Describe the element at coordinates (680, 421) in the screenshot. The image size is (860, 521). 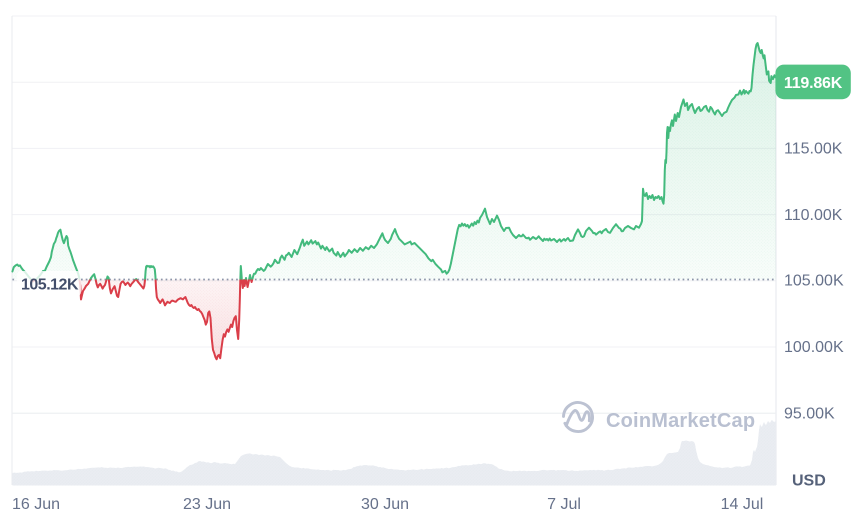
I see `svg-text: CoinMarketCap` at that location.